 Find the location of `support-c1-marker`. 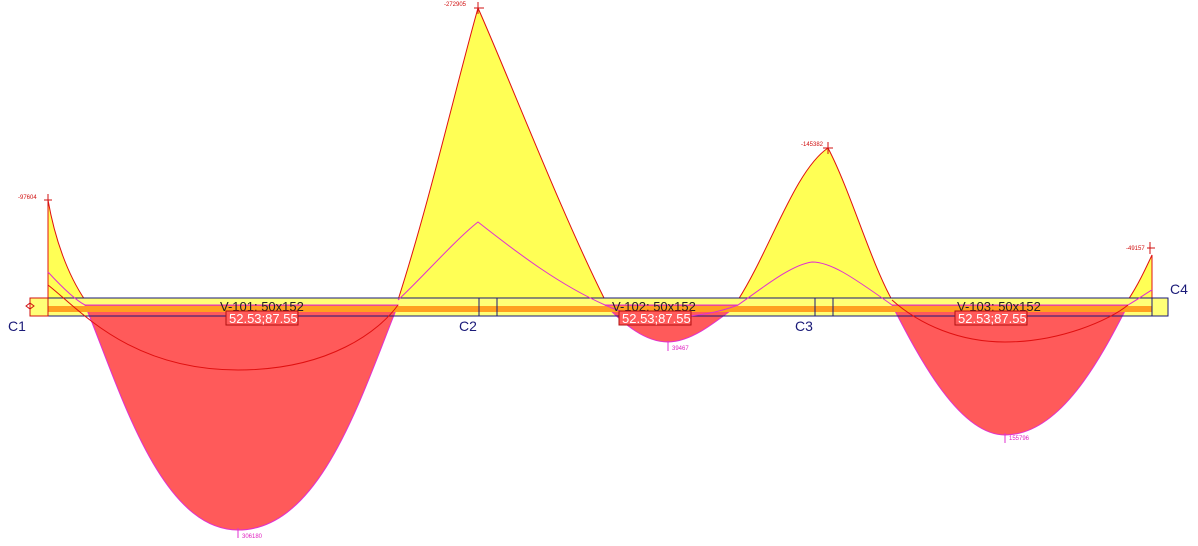

support-c1-marker is located at coordinates (30, 306).